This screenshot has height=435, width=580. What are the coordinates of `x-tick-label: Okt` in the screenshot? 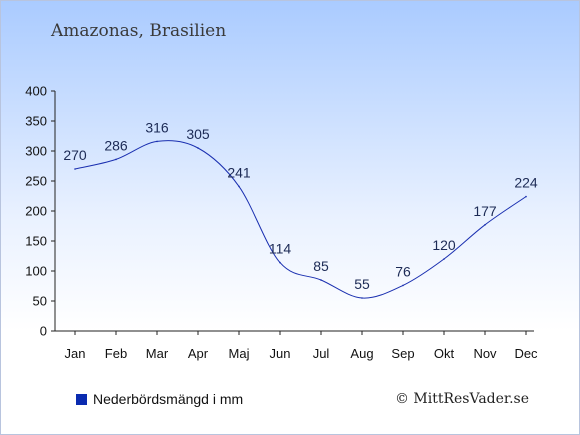 It's located at (444, 353).